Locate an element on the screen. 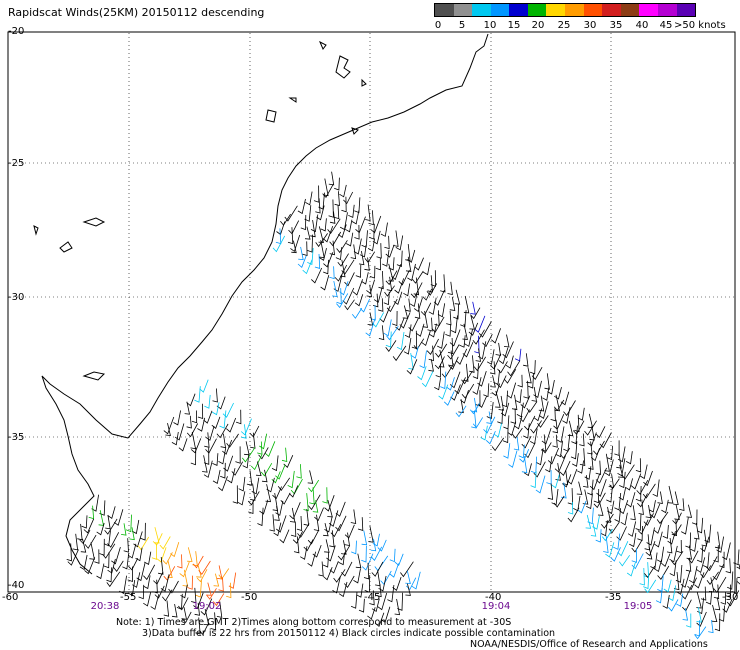 The height and width of the screenshot is (650, 740). lon-label: -45 is located at coordinates (372, 597).